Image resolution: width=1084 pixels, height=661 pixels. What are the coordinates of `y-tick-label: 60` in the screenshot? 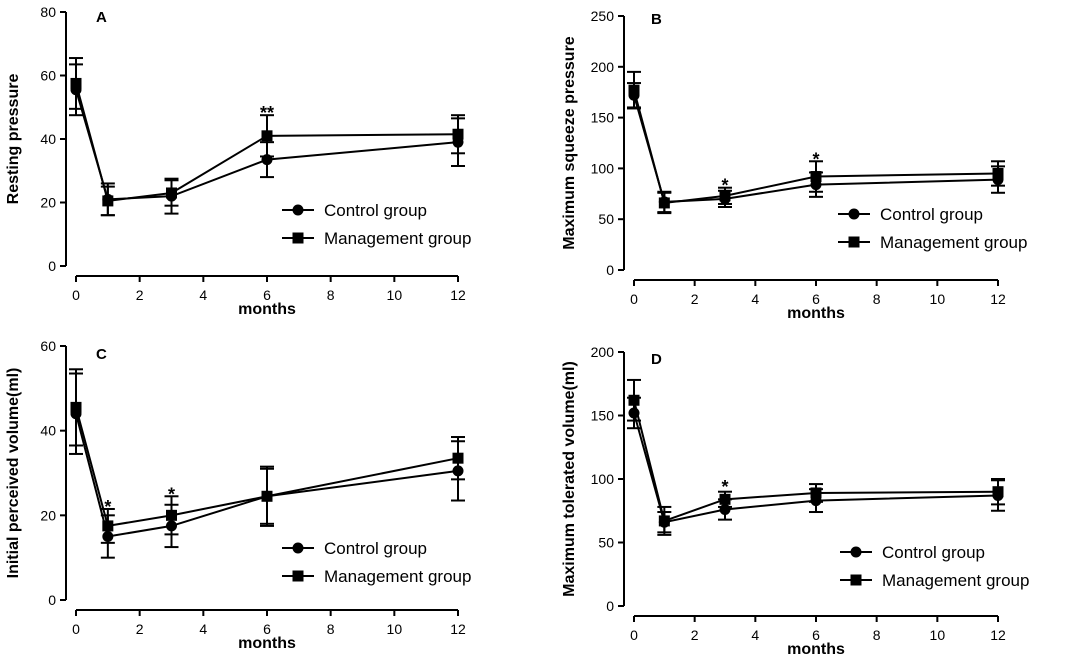 It's located at (48, 76).